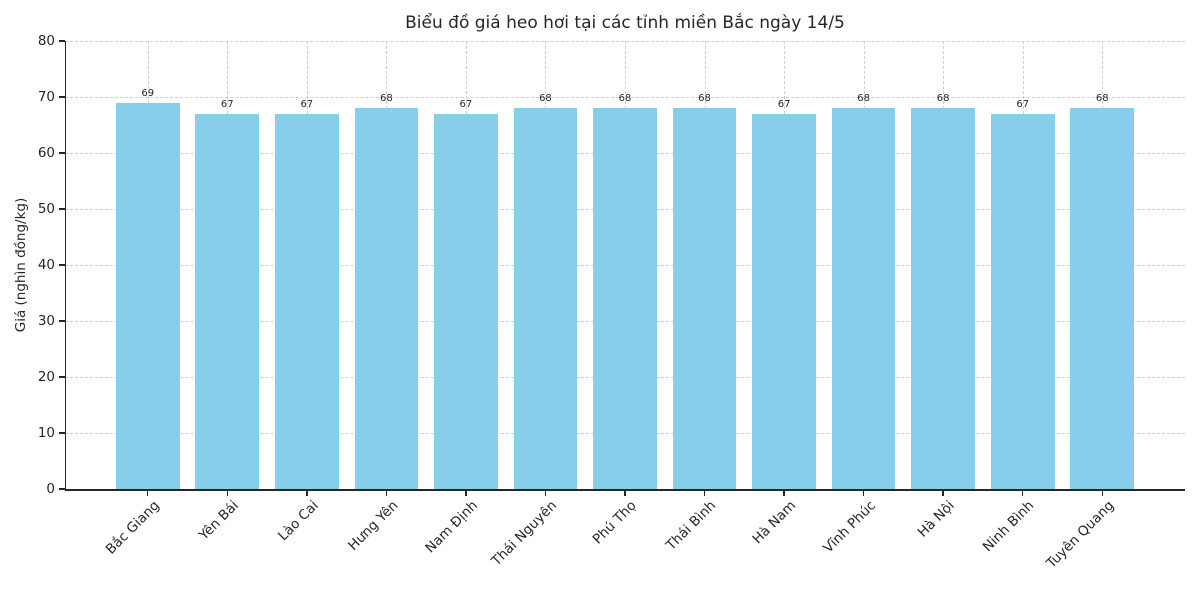  I want to click on y-axis-tick-label: 20, so click(46, 376).